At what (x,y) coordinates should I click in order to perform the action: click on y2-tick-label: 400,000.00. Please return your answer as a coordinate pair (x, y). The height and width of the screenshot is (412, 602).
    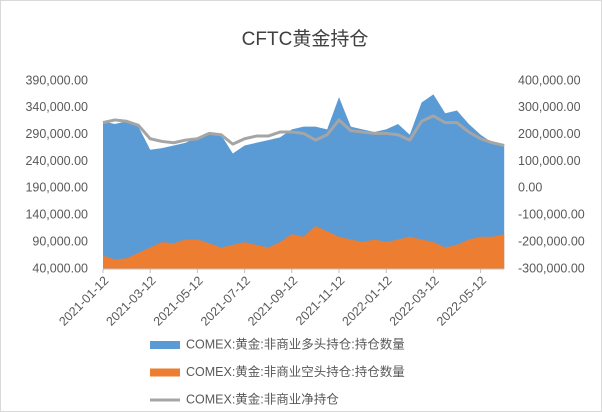
    Looking at the image, I should click on (549, 80).